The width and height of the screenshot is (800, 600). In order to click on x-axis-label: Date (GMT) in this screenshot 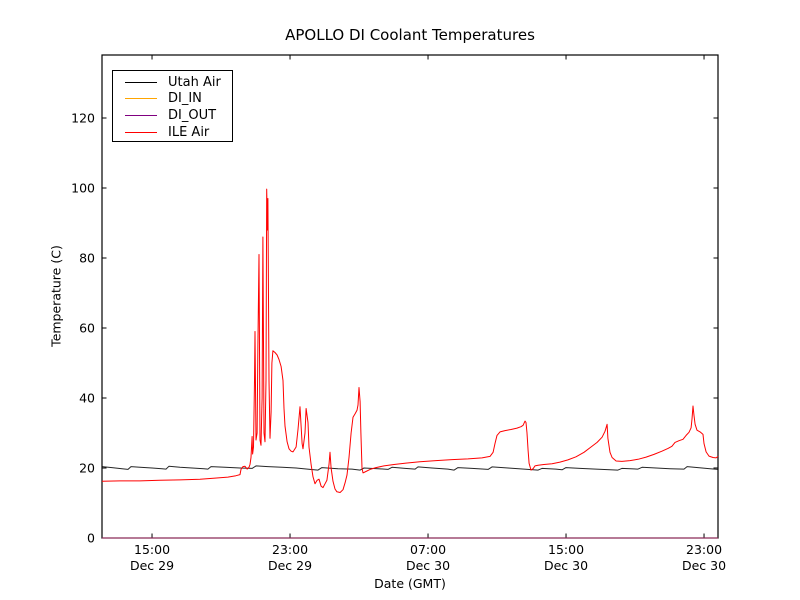, I will do `click(410, 583)`.